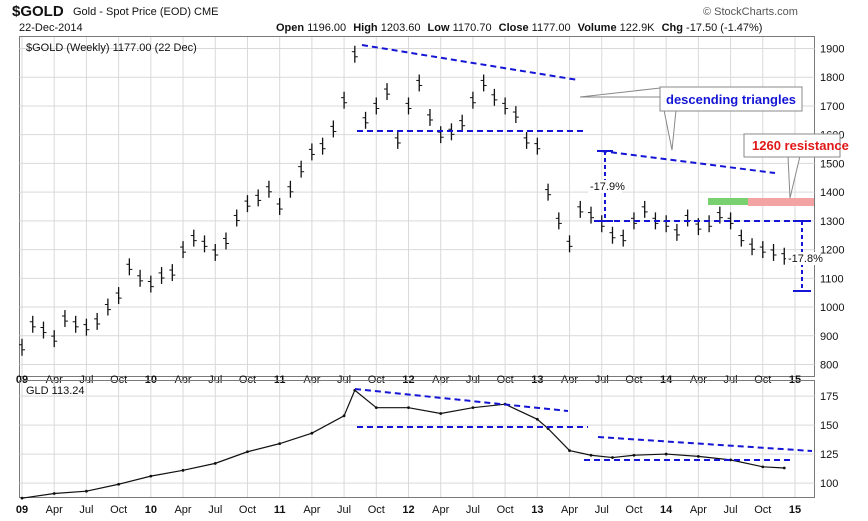 Image resolution: width=868 pixels, height=521 pixels. Describe the element at coordinates (829, 440) in the screenshot. I see `gld-y-tick-labels: 100 125 150 175` at that location.